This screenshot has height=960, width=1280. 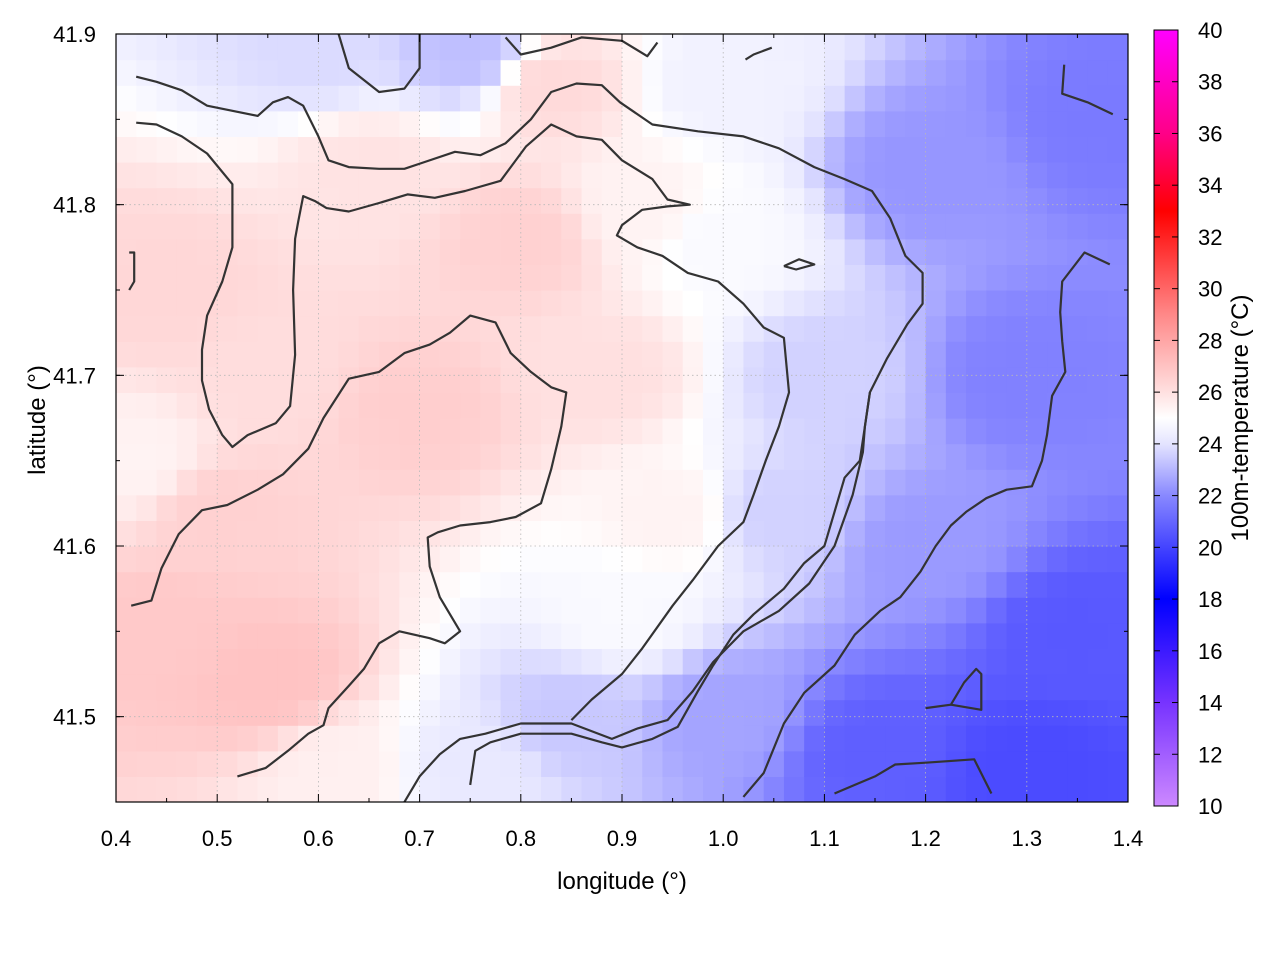 What do you see at coordinates (824, 838) in the screenshot?
I see `x-tick-label: 1.1` at bounding box center [824, 838].